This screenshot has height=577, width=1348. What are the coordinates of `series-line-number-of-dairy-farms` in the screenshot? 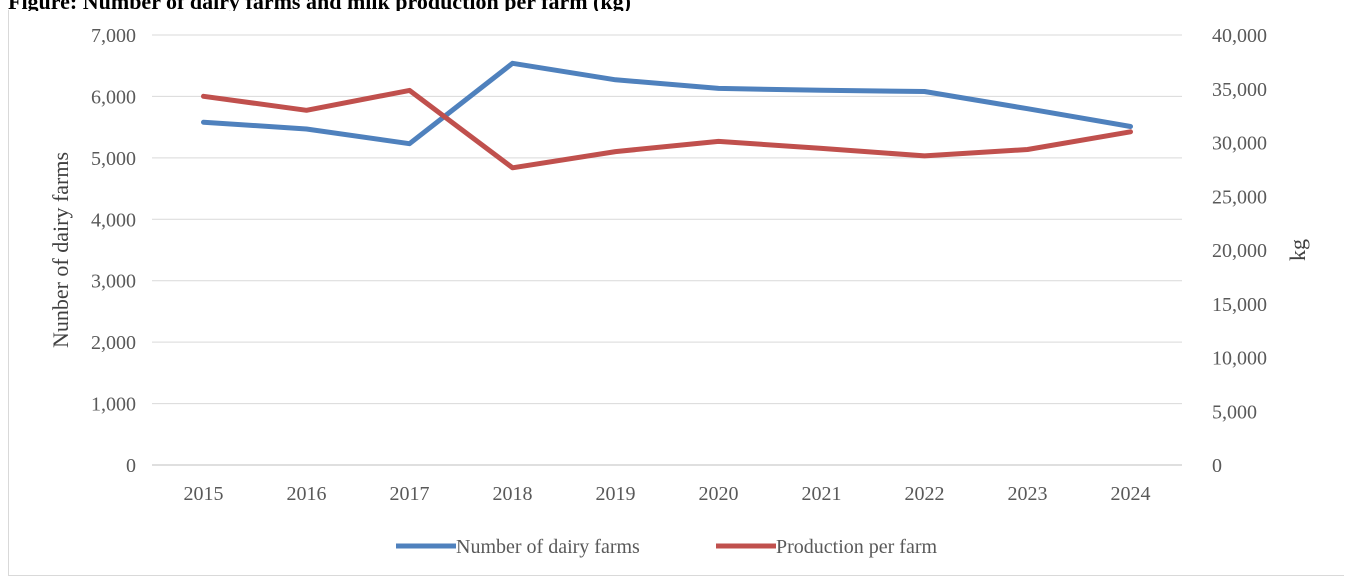 It's located at (667, 103).